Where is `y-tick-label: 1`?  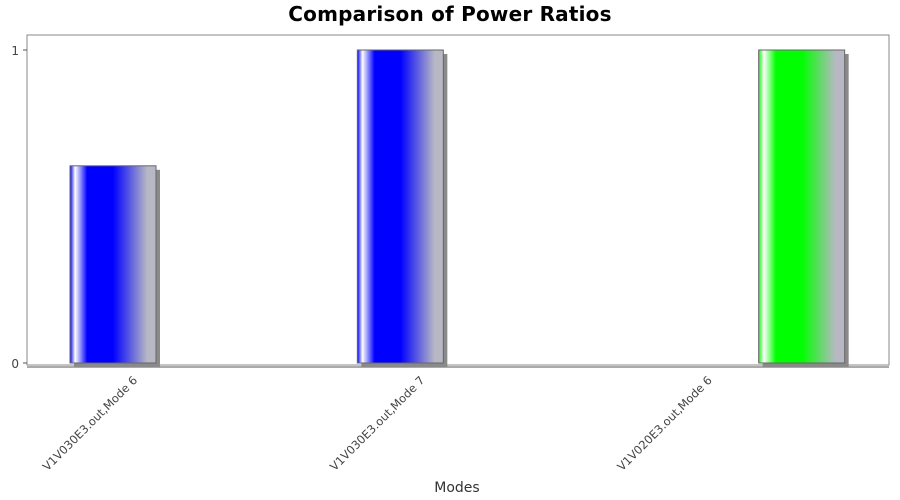
y-tick-label: 1 is located at coordinates (15, 51).